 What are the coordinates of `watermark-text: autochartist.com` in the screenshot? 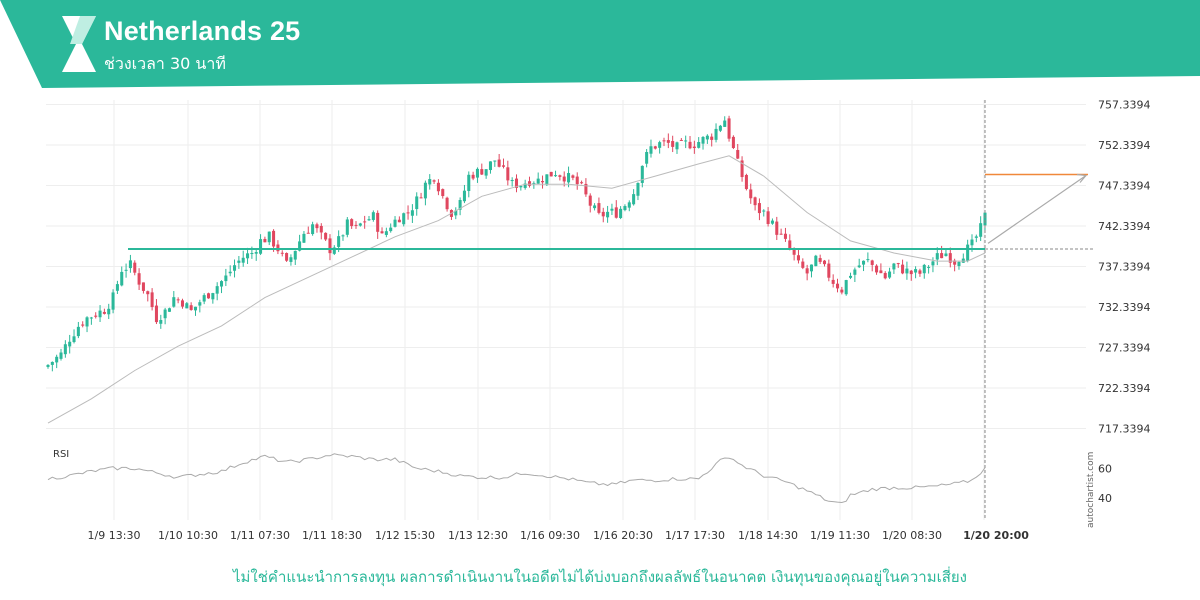 It's located at (1091, 490).